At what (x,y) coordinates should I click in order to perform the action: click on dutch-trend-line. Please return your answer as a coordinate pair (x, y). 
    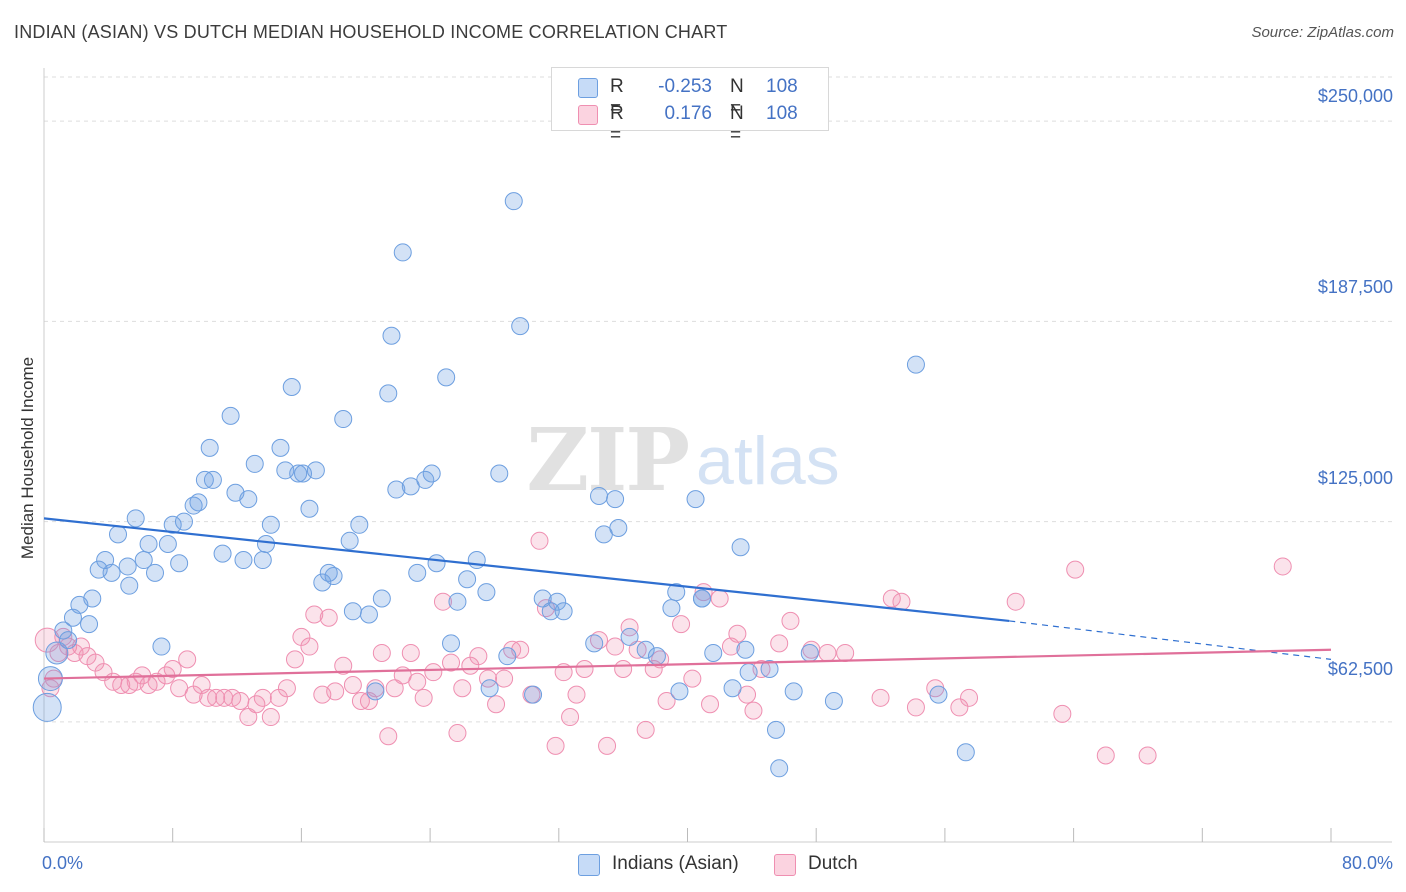
    Looking at the image, I should click on (687, 664).